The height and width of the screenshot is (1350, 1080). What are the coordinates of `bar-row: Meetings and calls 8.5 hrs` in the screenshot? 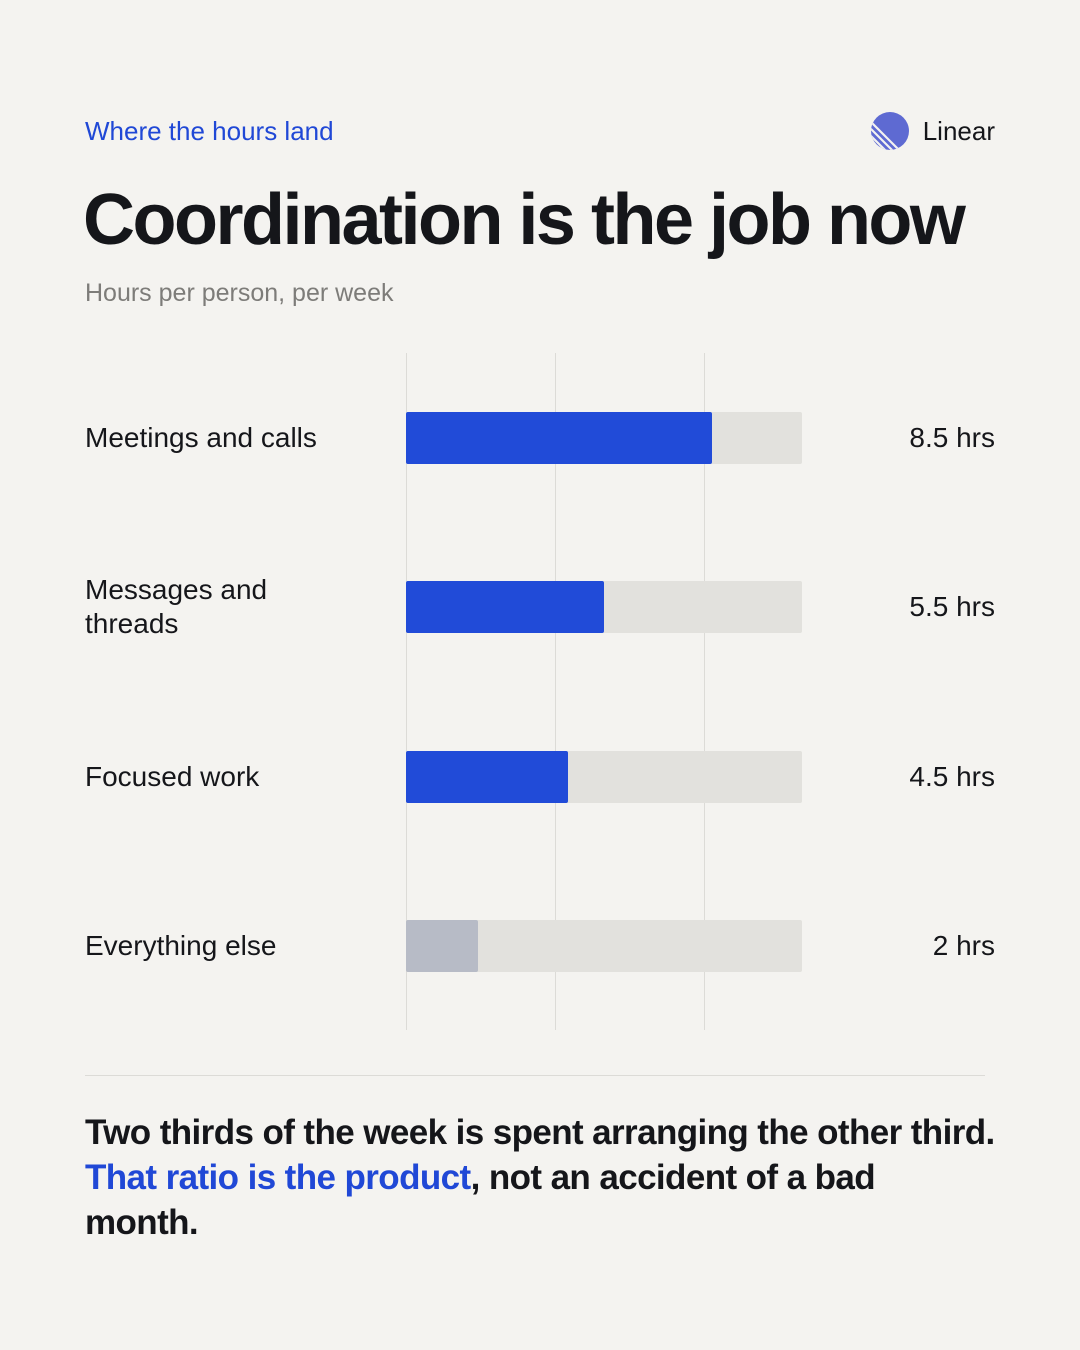 It's located at (540, 438).